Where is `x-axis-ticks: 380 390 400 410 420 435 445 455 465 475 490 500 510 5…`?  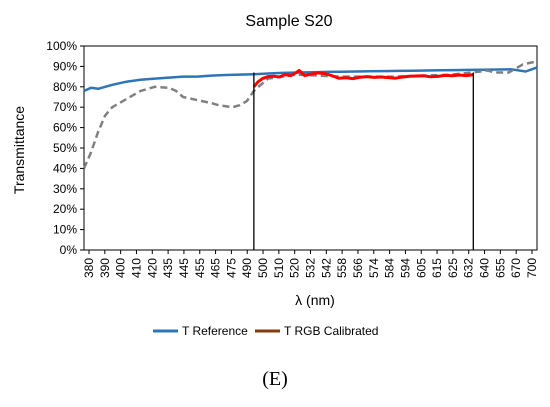 x-axis-ticks: 380 390 400 410 420 435 445 455 465 475 490 500 510 5… is located at coordinates (310, 264).